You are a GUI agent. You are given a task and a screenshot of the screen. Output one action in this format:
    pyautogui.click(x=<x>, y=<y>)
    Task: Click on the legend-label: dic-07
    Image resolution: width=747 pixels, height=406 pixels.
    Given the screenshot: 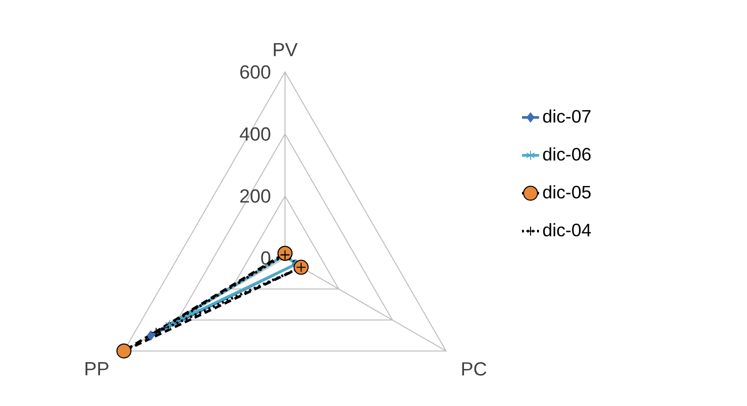 What is the action you would take?
    pyautogui.click(x=566, y=116)
    